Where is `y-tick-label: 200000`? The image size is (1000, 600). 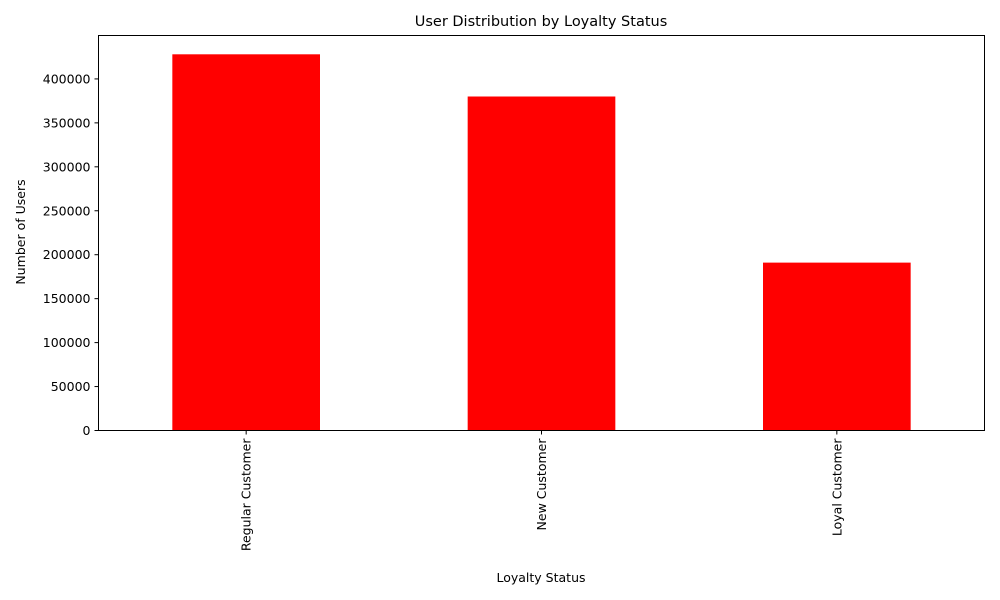 y-tick-label: 200000 is located at coordinates (67, 254).